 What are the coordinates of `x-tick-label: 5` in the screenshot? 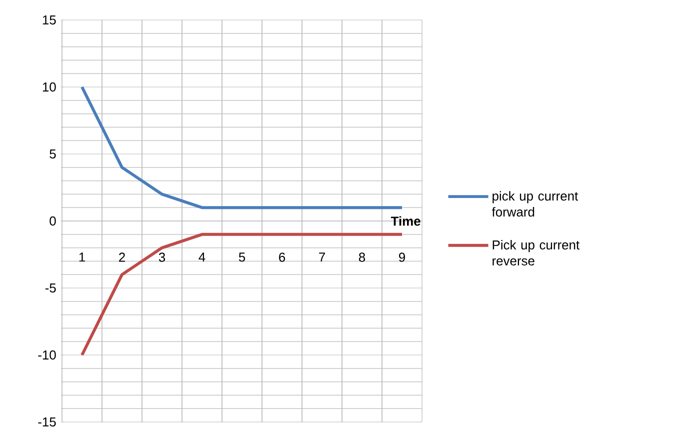 It's located at (242, 257).